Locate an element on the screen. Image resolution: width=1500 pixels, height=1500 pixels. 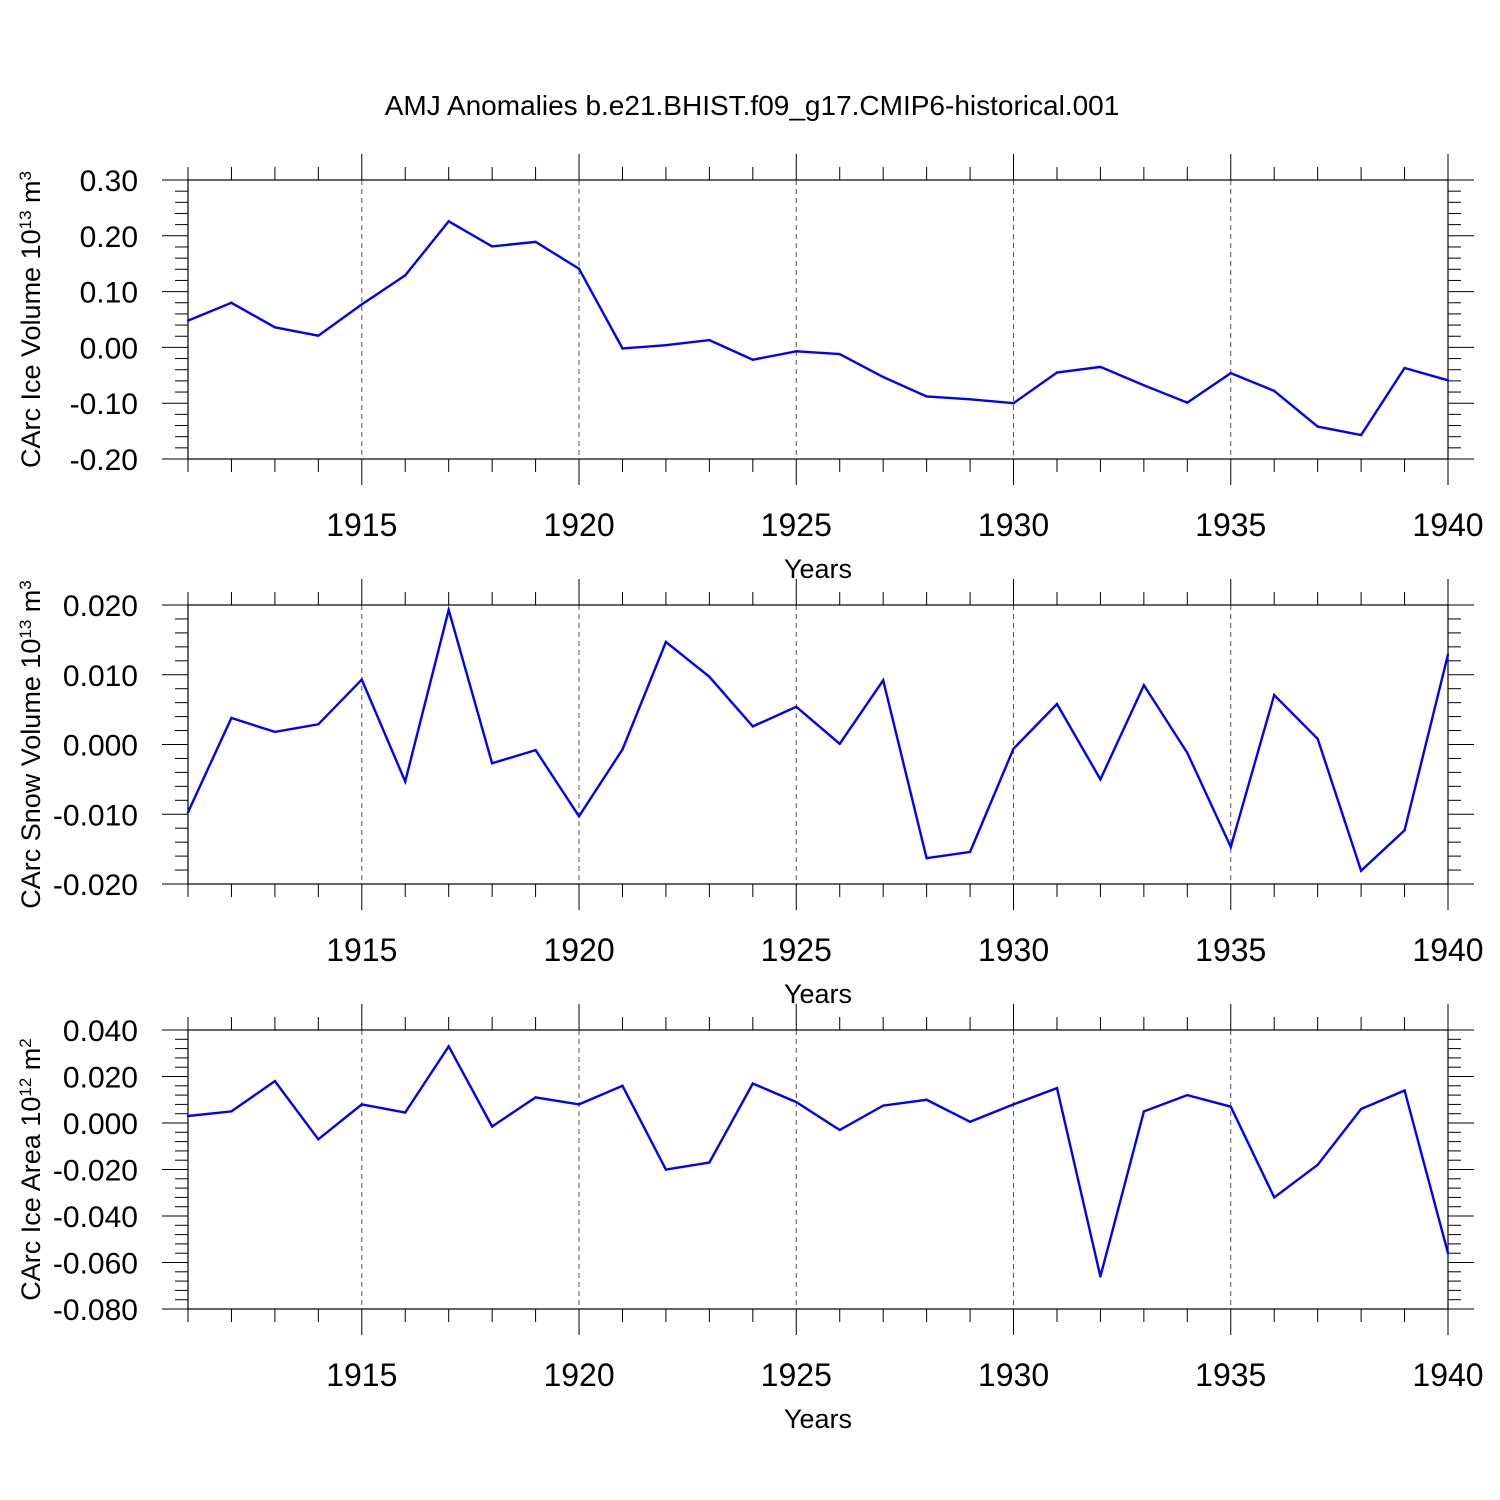
x-tick-label: 1915 is located at coordinates (361, 1375).